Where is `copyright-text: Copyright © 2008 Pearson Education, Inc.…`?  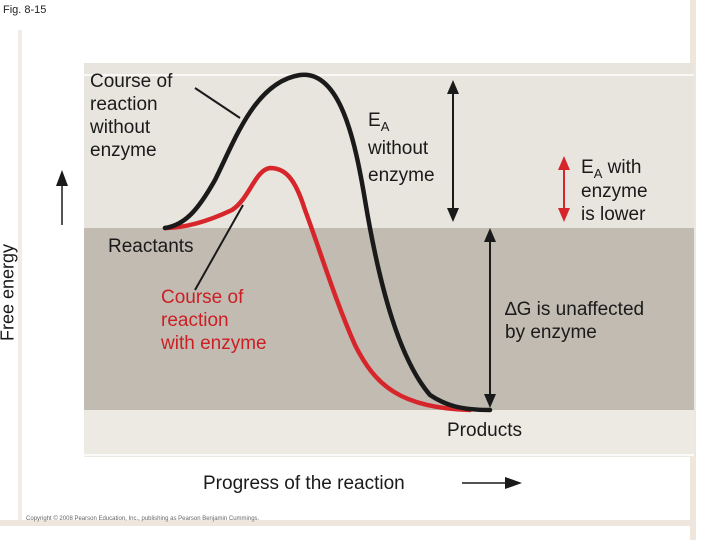 copyright-text: Copyright © 2008 Pearson Education, Inc.… is located at coordinates (143, 519).